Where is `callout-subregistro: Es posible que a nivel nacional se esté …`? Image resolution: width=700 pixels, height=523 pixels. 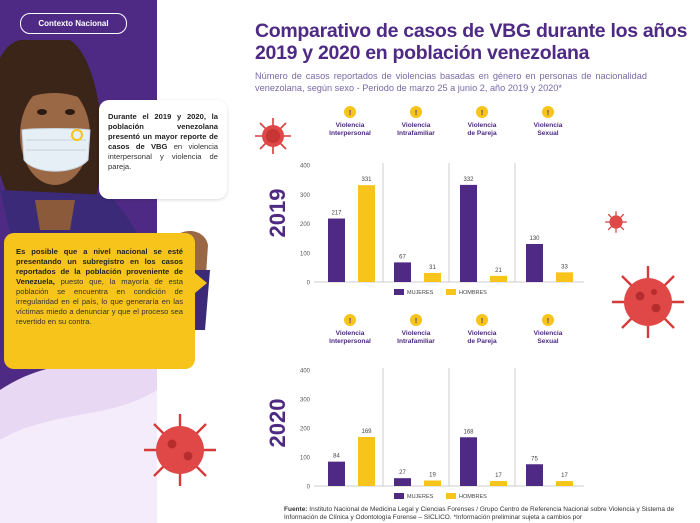 callout-subregistro: Es posible que a nivel nacional se esté … is located at coordinates (105, 301).